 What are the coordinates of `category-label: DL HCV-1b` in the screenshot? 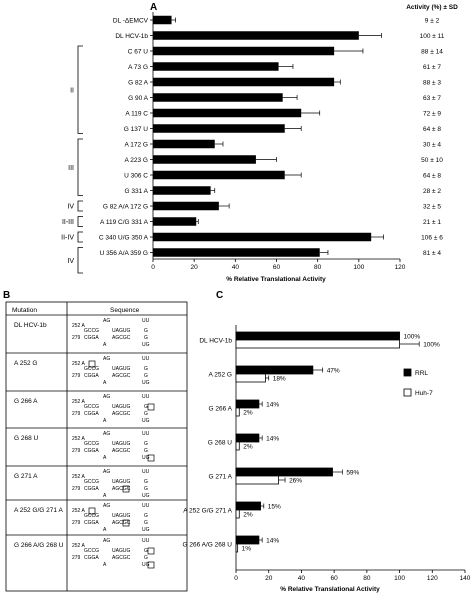 It's located at (131, 36).